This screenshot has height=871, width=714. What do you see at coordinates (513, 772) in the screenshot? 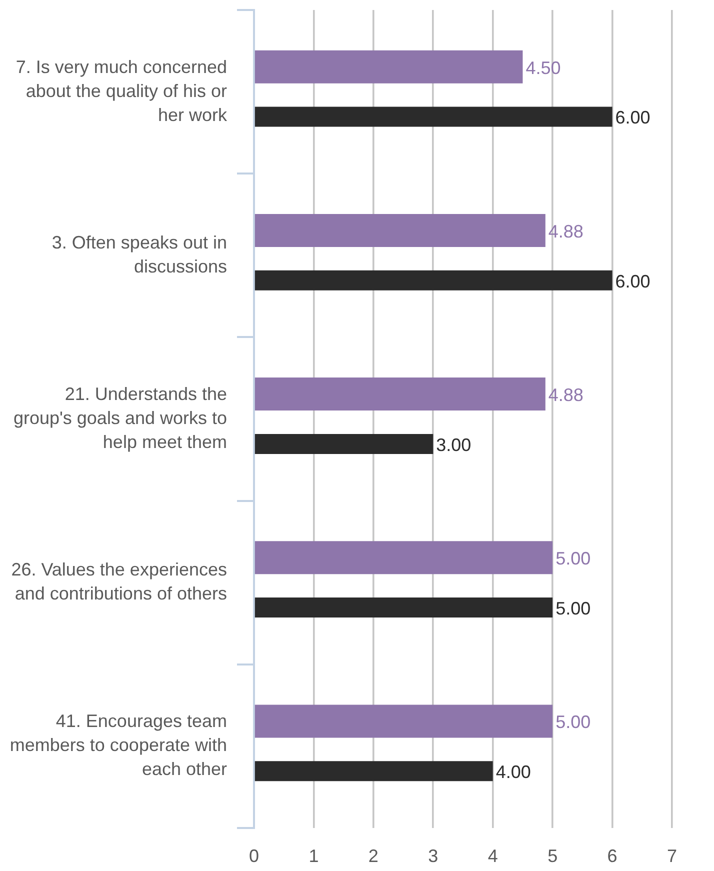
I see `data-label: 4.00` at bounding box center [513, 772].